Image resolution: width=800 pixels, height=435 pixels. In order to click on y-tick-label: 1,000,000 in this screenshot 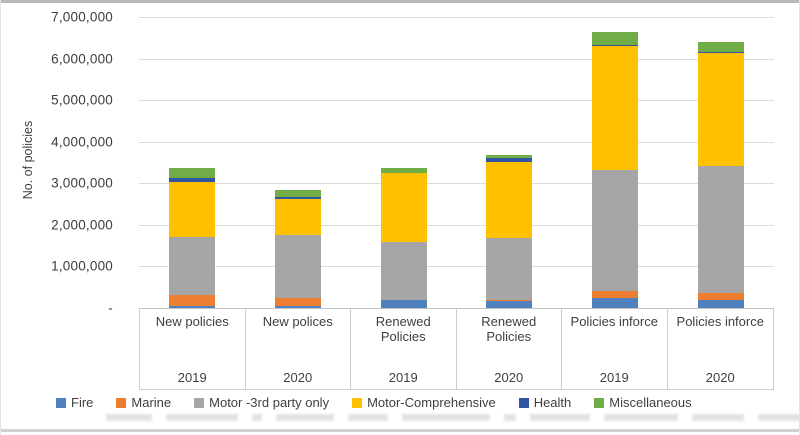, I will do `click(82, 266)`.